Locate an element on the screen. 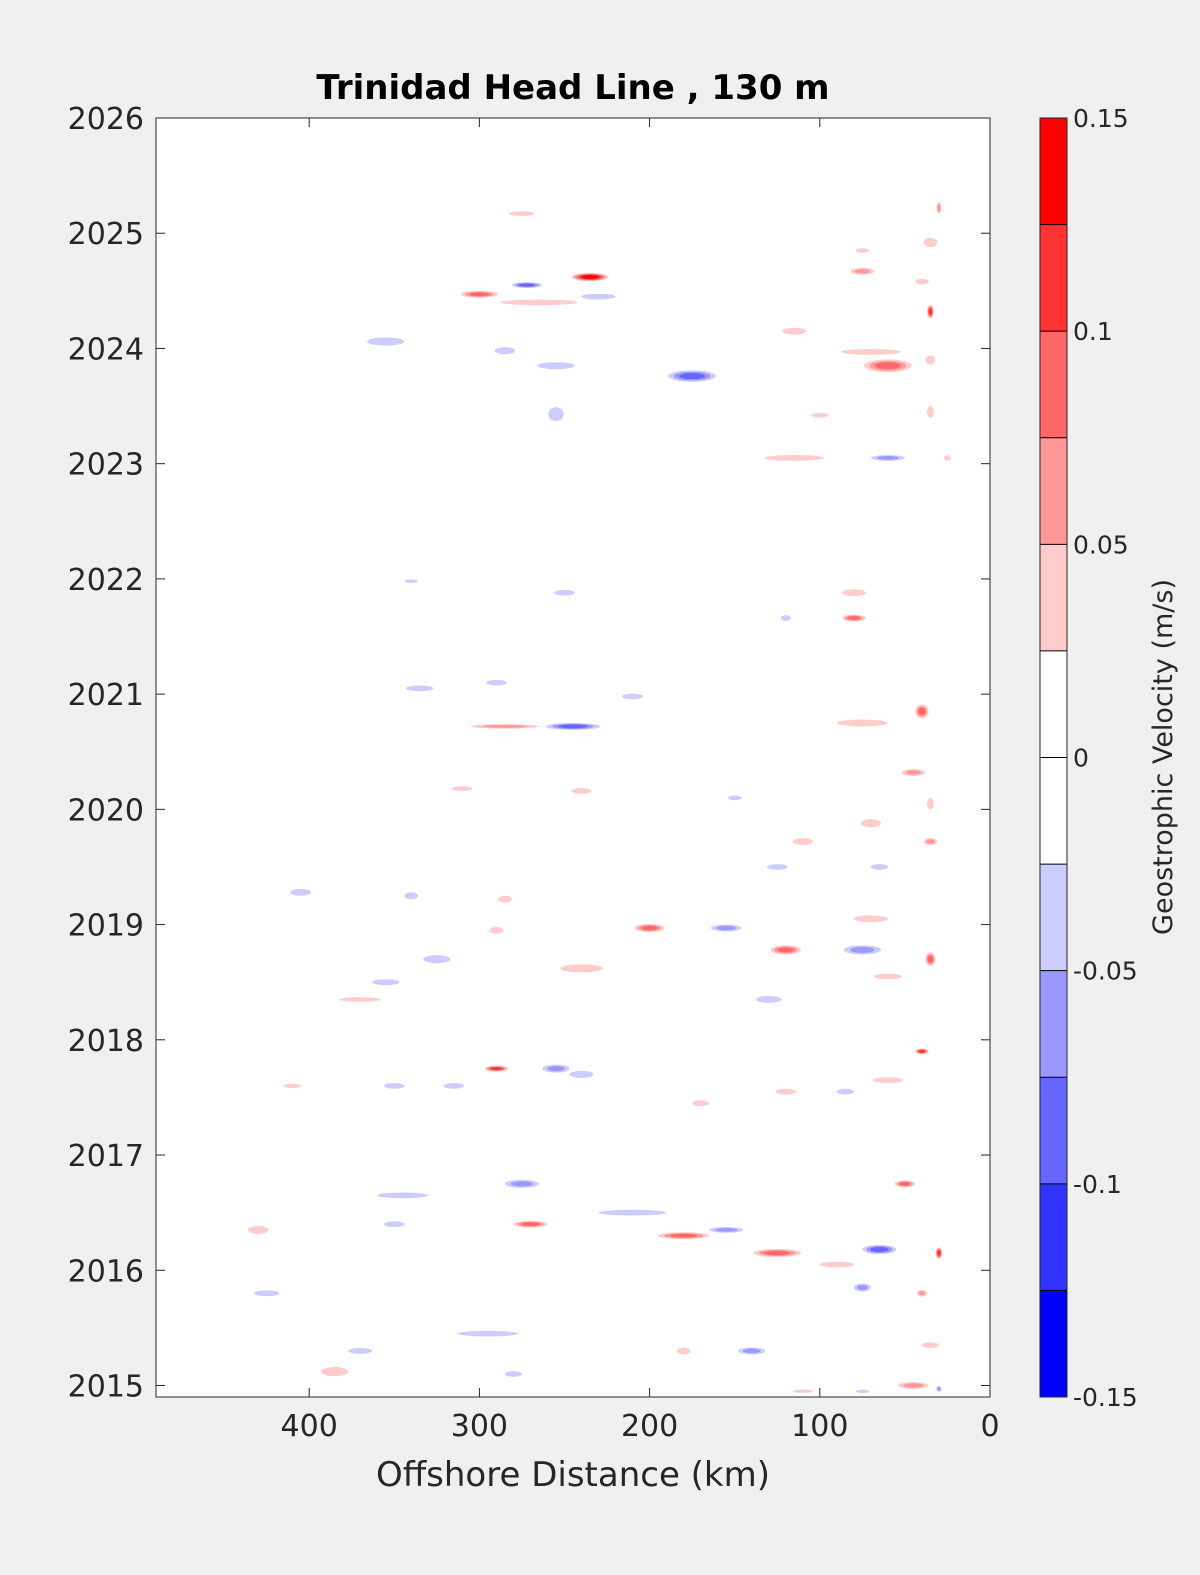 The height and width of the screenshot is (1575, 1200). y-tick-label: 2020 is located at coordinates (106, 810).